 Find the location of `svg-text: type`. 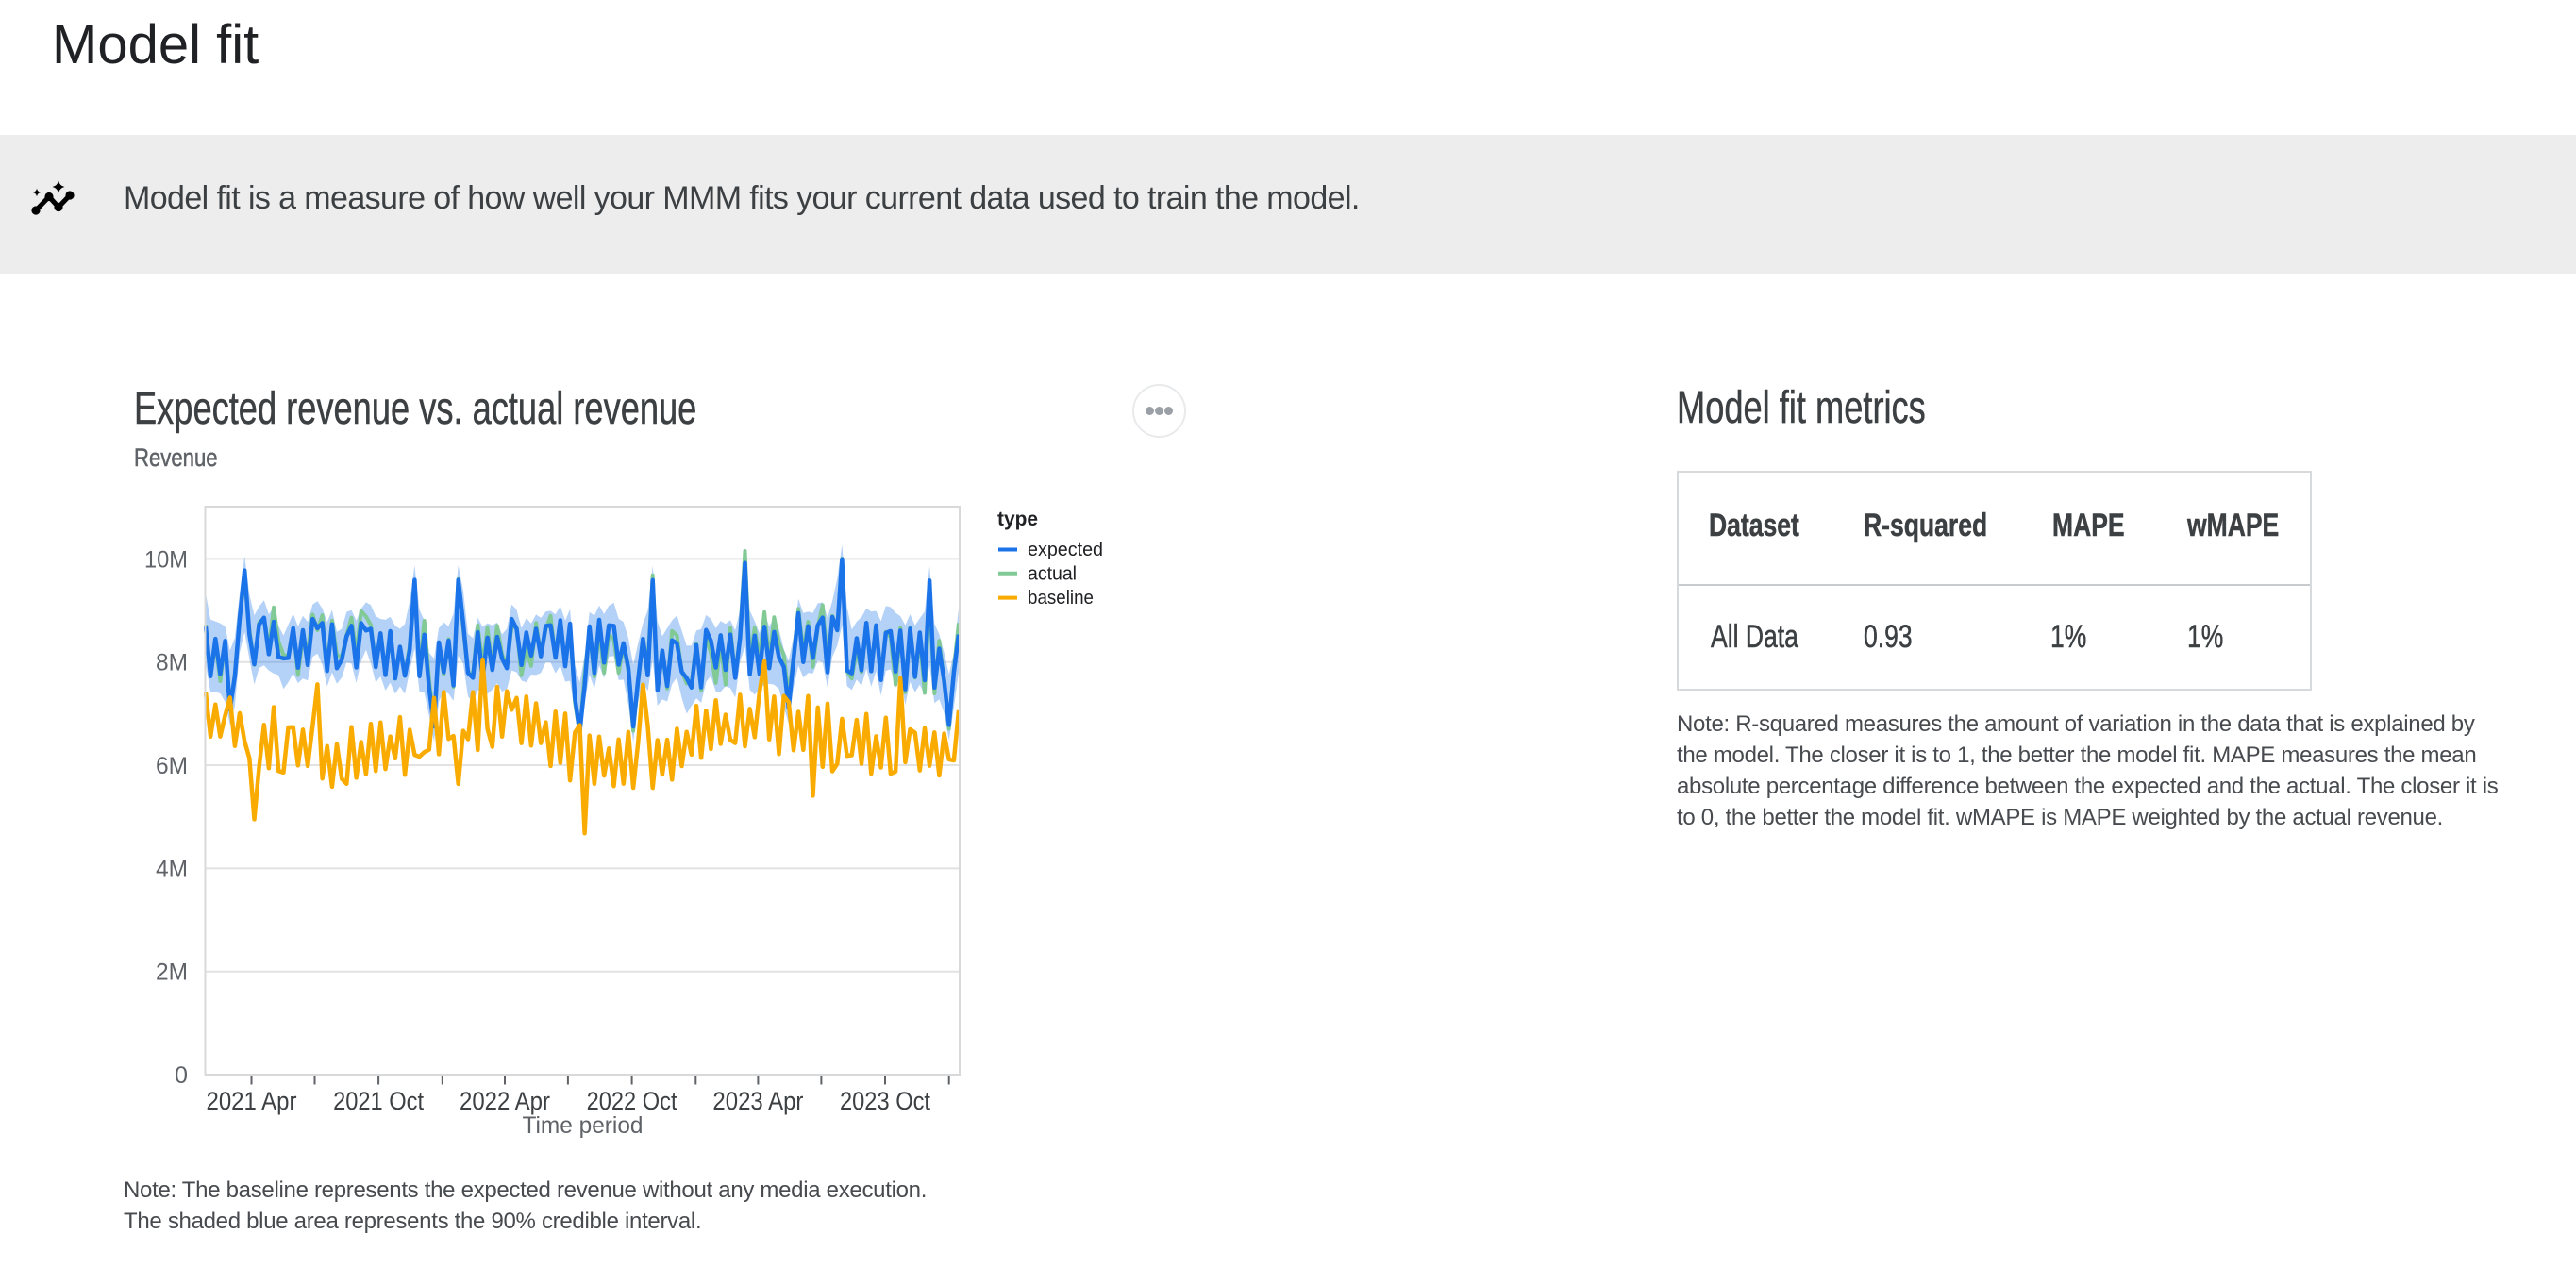

svg-text: type is located at coordinates (1017, 519).